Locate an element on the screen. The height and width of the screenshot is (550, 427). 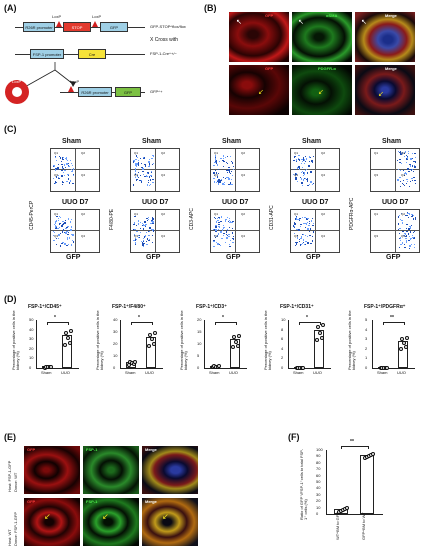
ytick-label: 100 is located at coordinates (319, 449).